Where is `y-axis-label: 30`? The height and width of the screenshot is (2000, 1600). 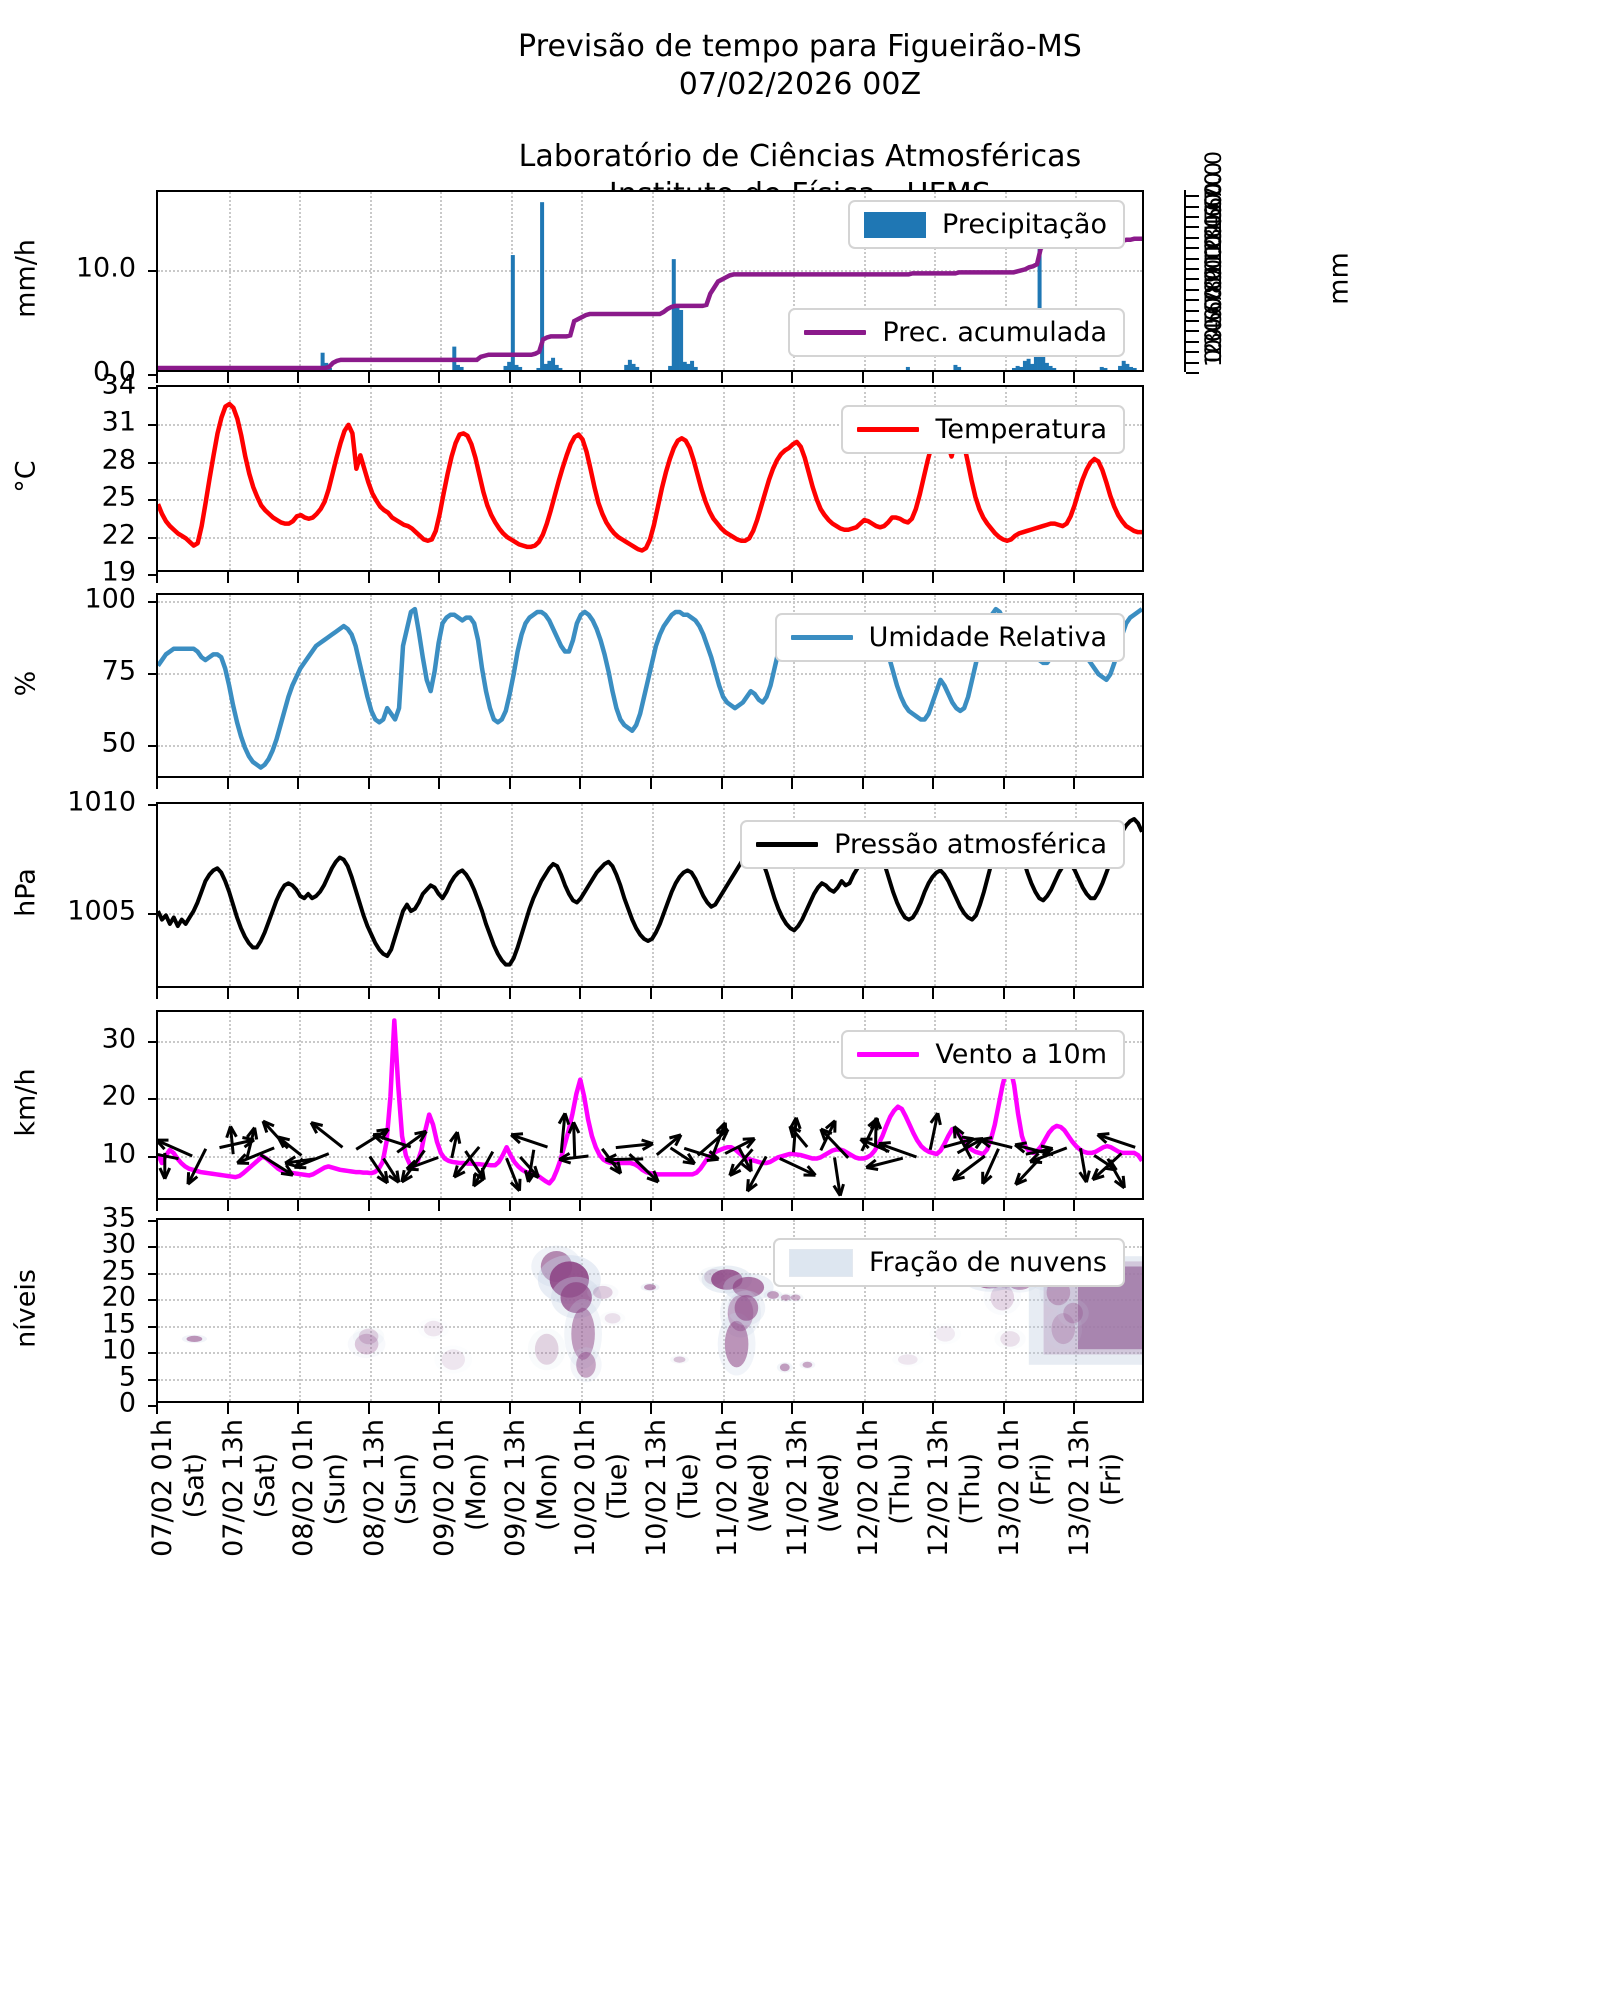 y-axis-label: 30 is located at coordinates (118, 1244).